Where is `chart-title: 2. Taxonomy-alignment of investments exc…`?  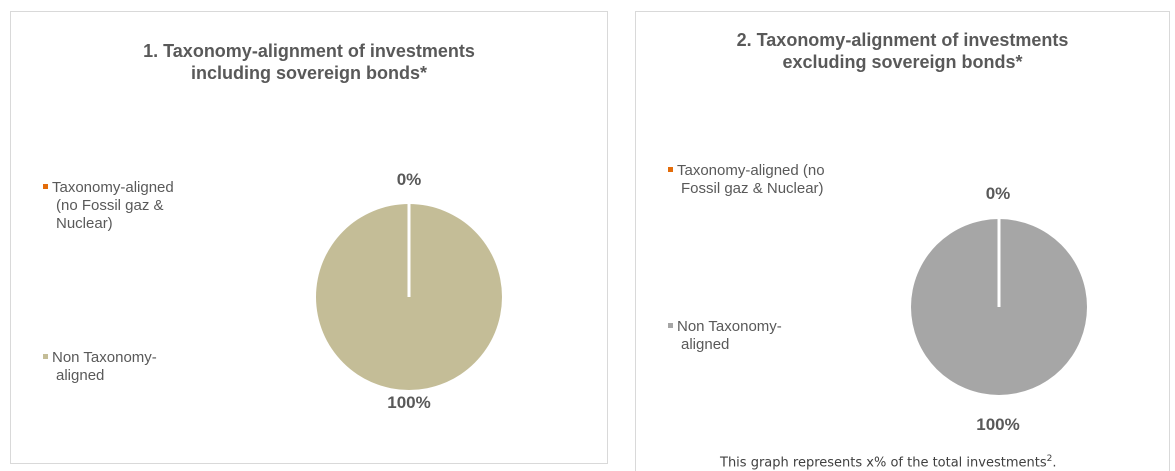 chart-title: 2. Taxonomy-alignment of investments exc… is located at coordinates (902, 51).